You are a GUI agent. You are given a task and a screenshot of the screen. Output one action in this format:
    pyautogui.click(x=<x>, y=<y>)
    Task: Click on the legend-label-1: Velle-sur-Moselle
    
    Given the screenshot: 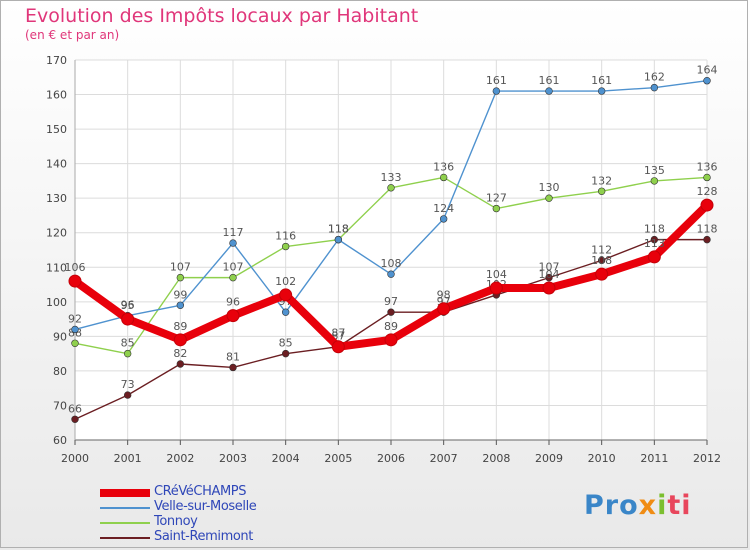 What is the action you would take?
    pyautogui.click(x=205, y=506)
    